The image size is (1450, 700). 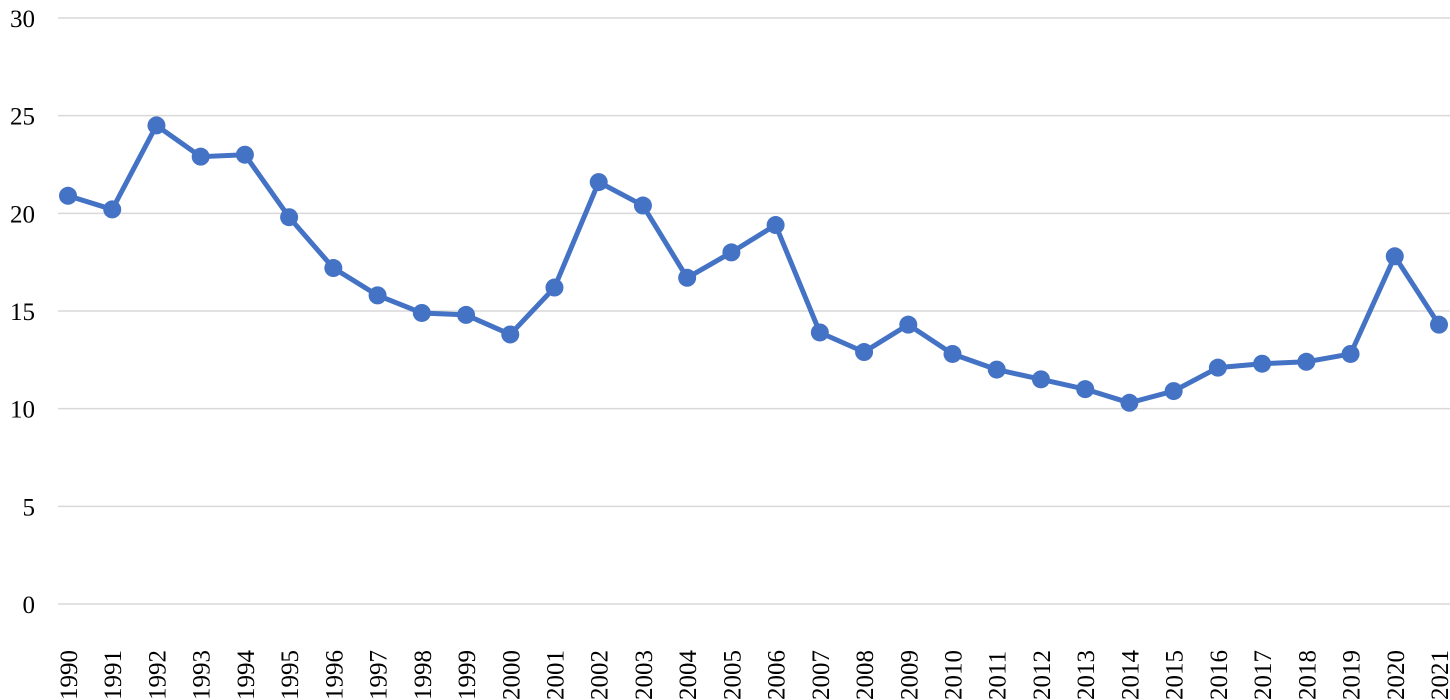 What do you see at coordinates (732, 675) in the screenshot?
I see `x-tick-label: 2005` at bounding box center [732, 675].